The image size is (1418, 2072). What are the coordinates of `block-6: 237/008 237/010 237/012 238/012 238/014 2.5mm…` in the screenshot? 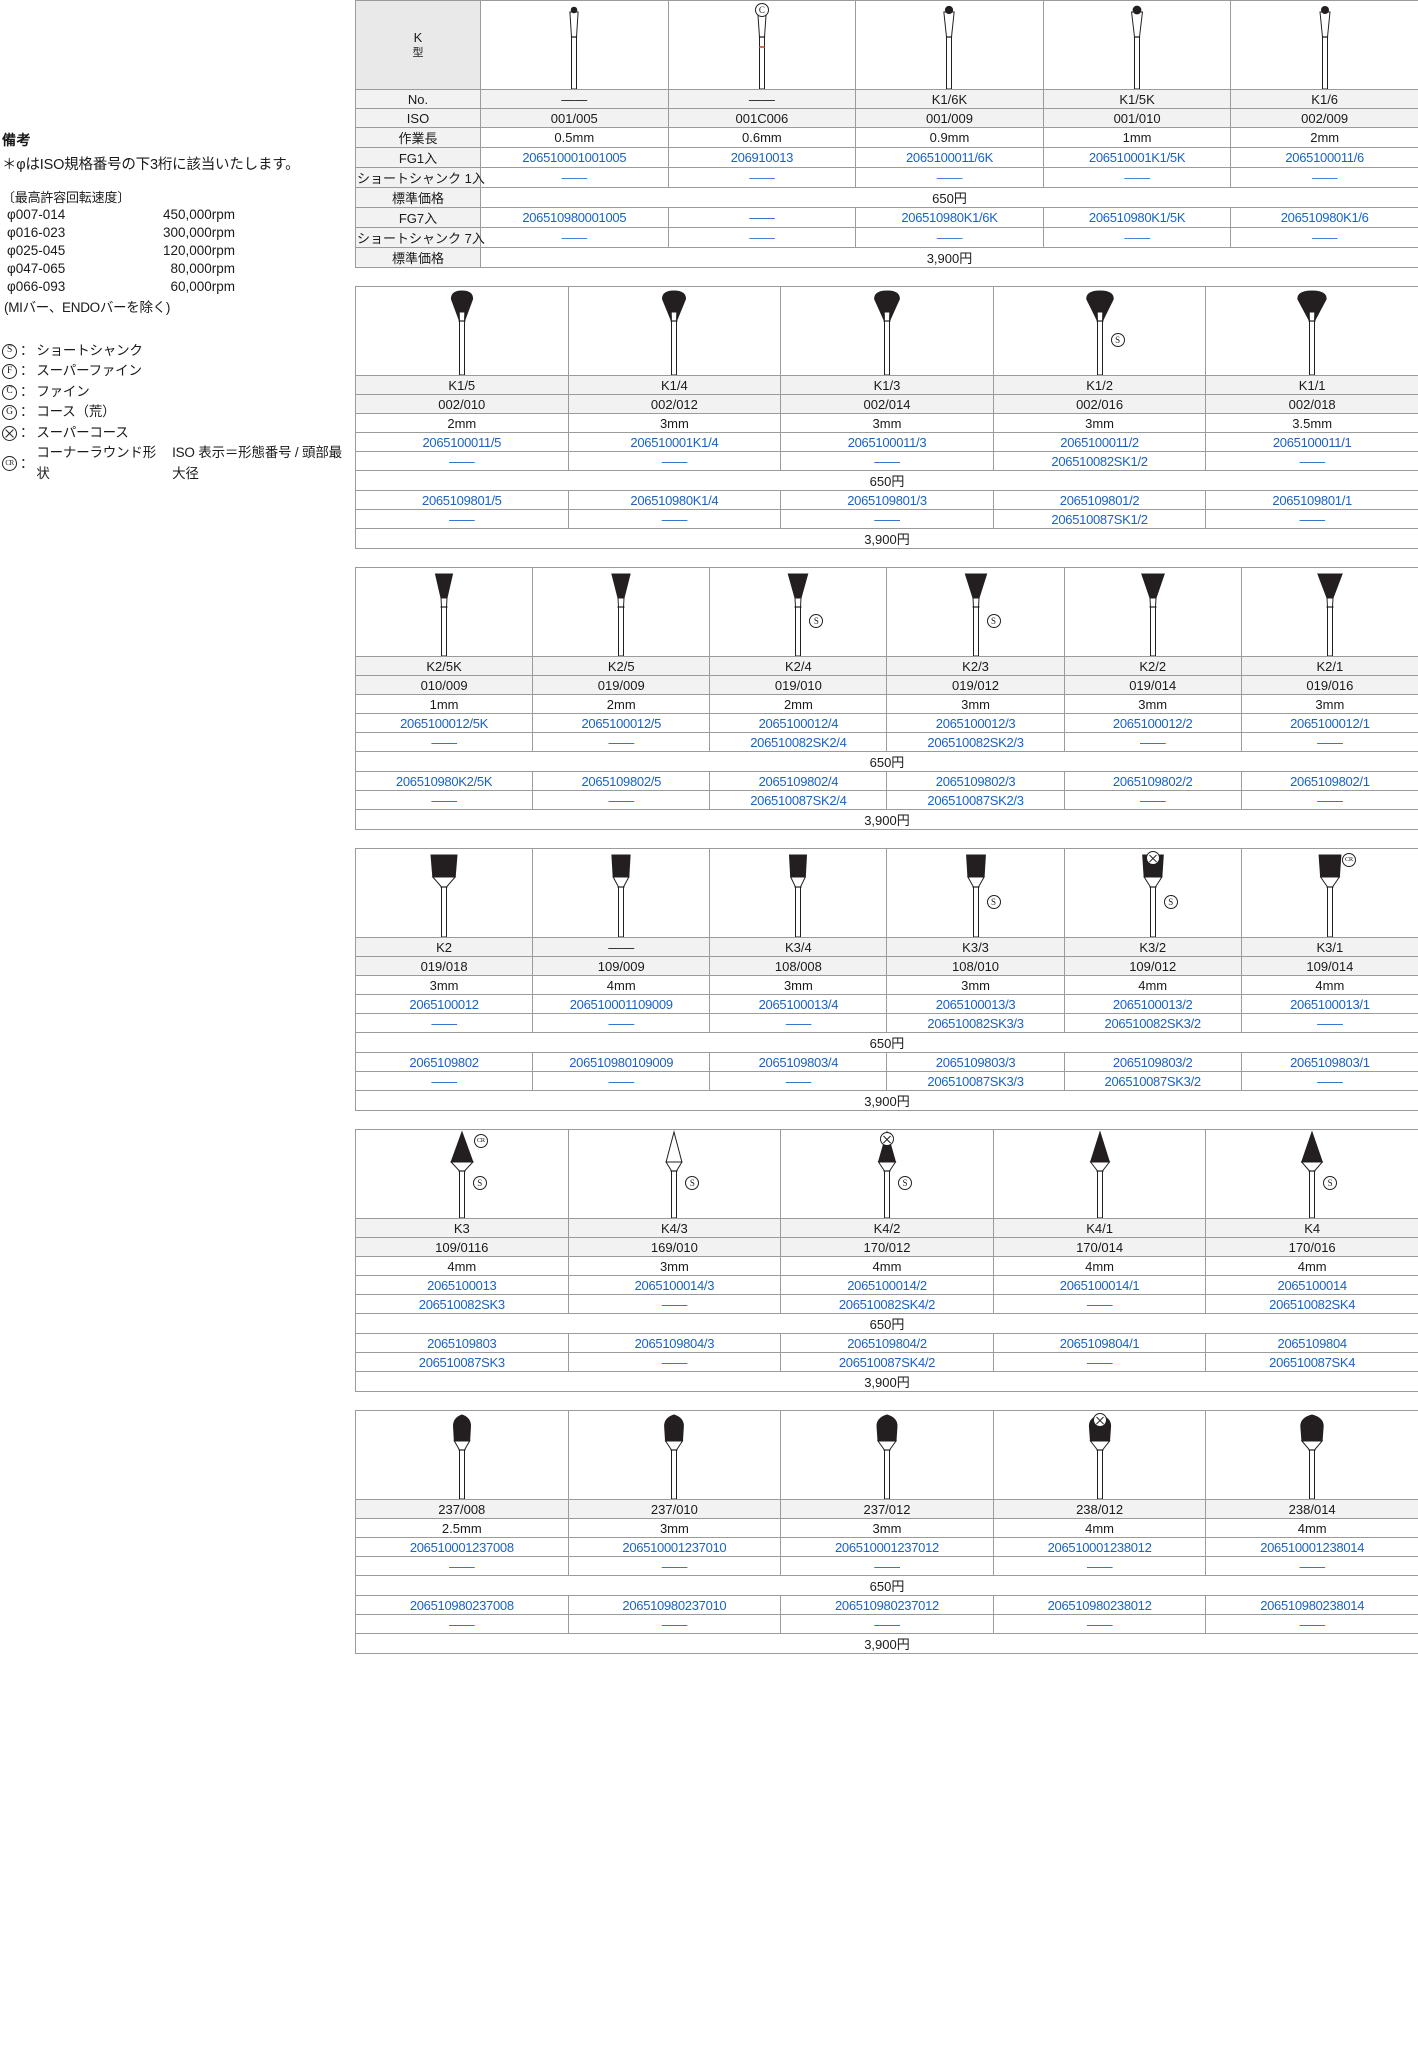 It's located at (886, 1532).